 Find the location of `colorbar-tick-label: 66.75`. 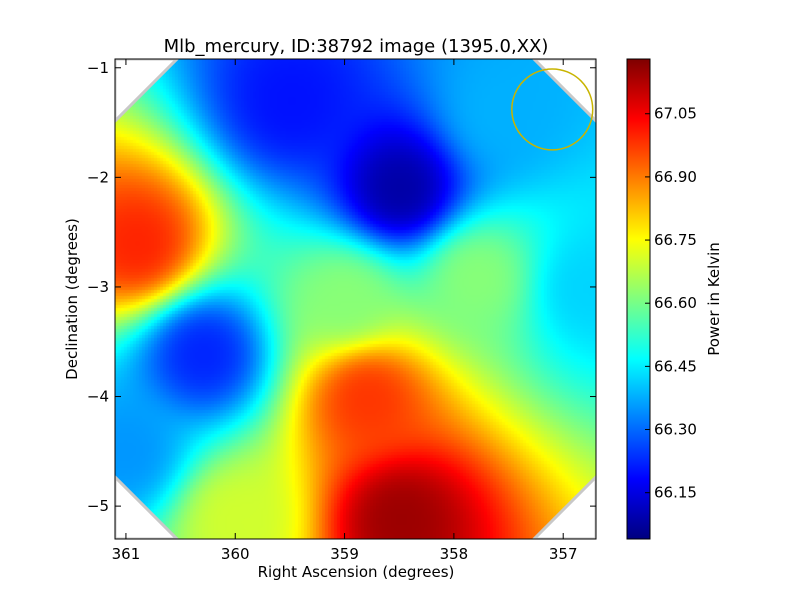

colorbar-tick-label: 66.75 is located at coordinates (675, 240).